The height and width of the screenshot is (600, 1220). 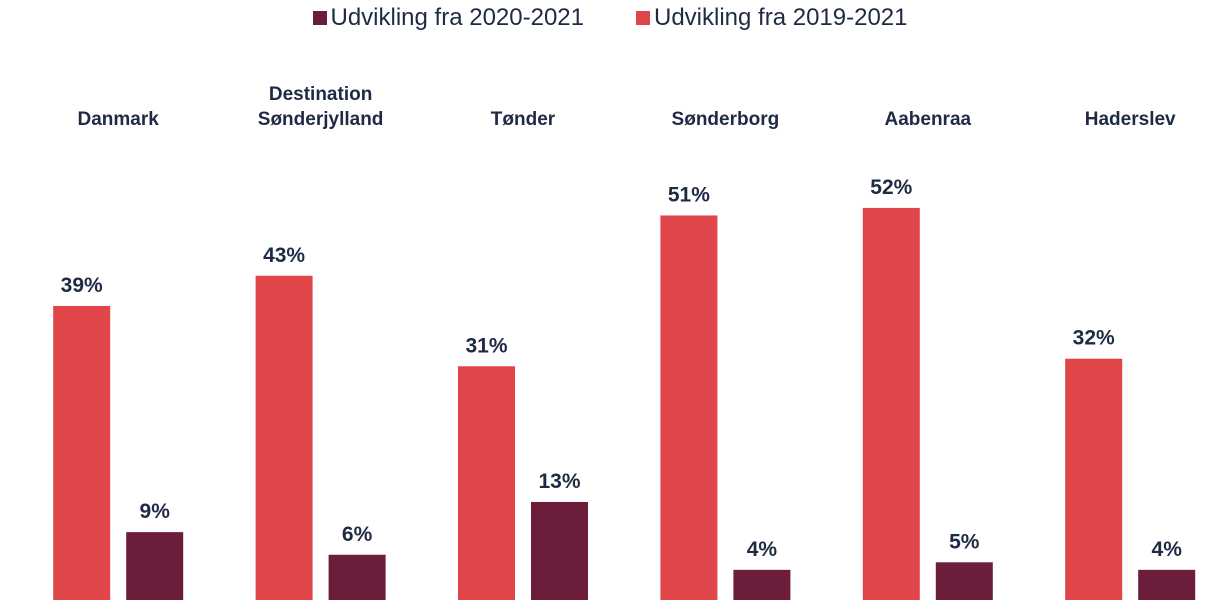 What do you see at coordinates (1130, 119) in the screenshot?
I see `category-label: Haderslev` at bounding box center [1130, 119].